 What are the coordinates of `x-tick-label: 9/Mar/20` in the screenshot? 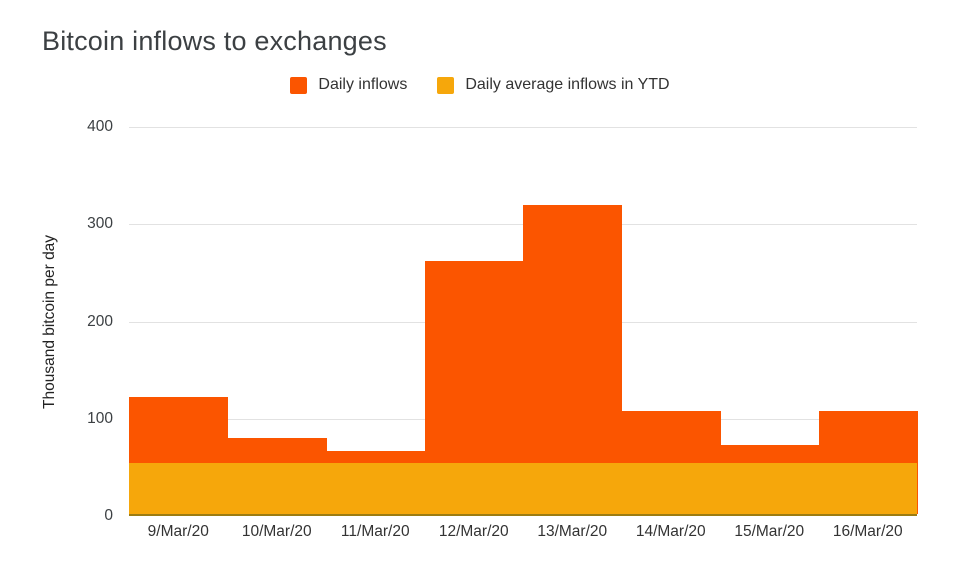 It's located at (178, 531).